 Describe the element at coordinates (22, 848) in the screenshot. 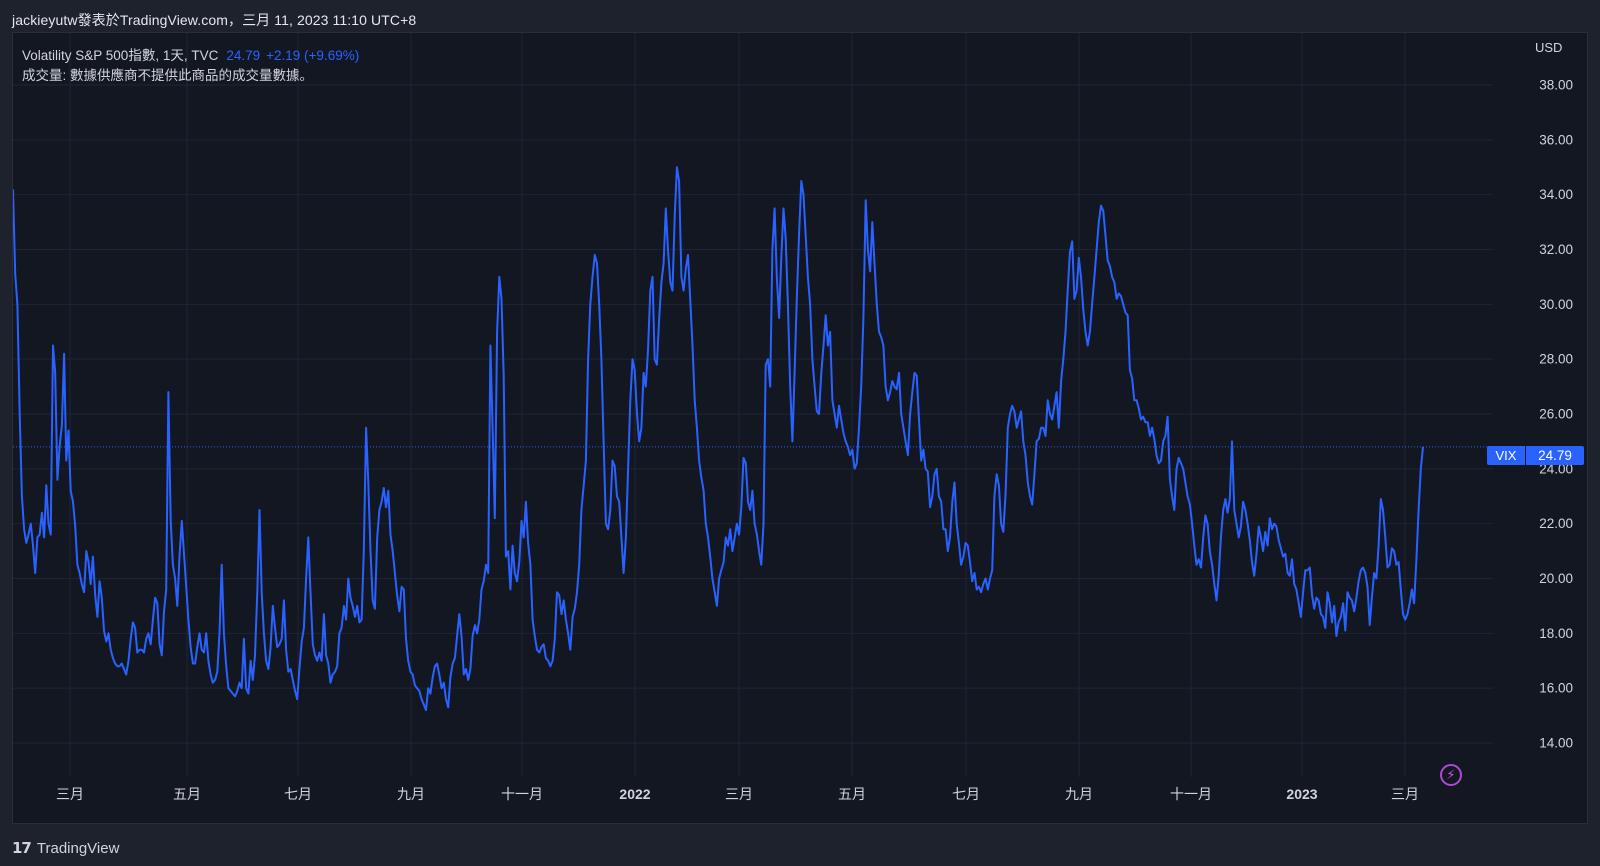

I see `tradingview-logo-icon: 𝟭𝟳` at that location.